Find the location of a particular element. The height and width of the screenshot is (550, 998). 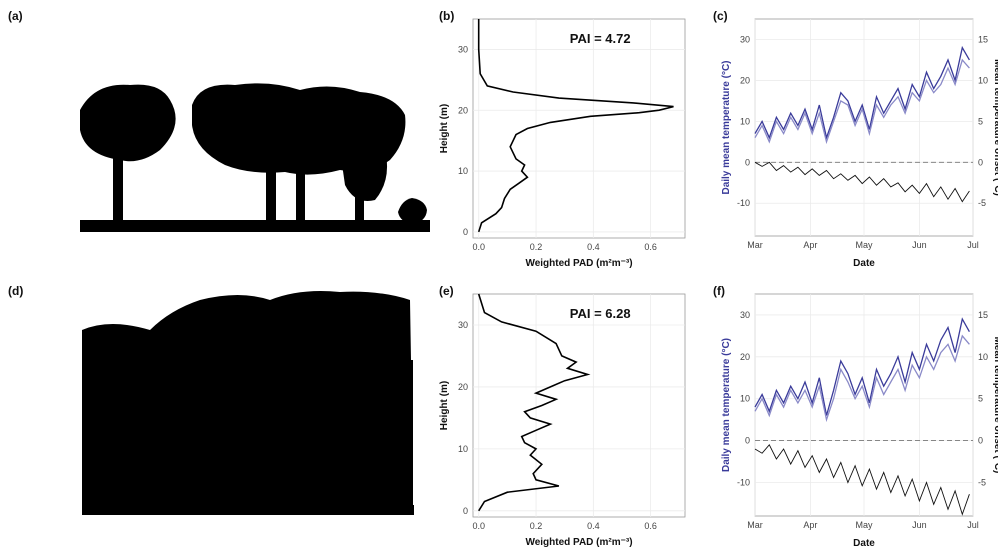

panel-label-e: (e) is located at coordinates (446, 291).